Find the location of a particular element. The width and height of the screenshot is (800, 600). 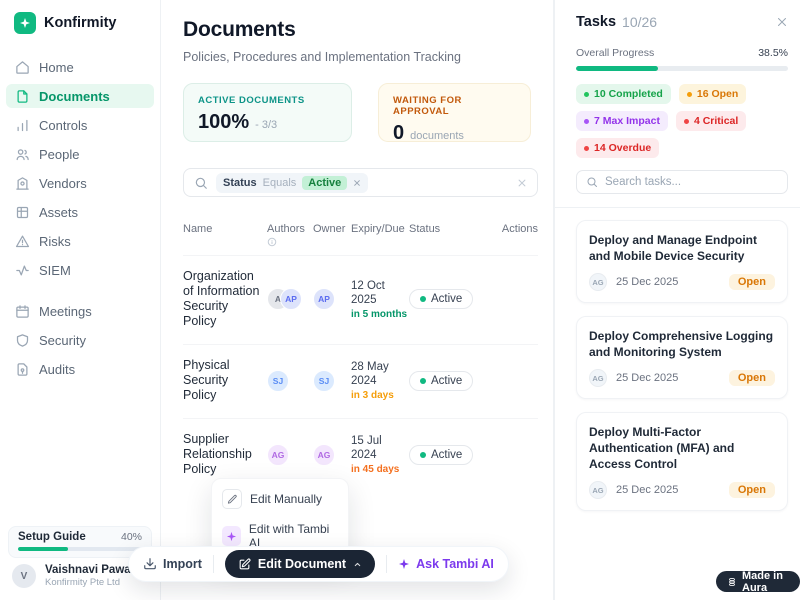

search-tasks-input is located at coordinates (691, 182).